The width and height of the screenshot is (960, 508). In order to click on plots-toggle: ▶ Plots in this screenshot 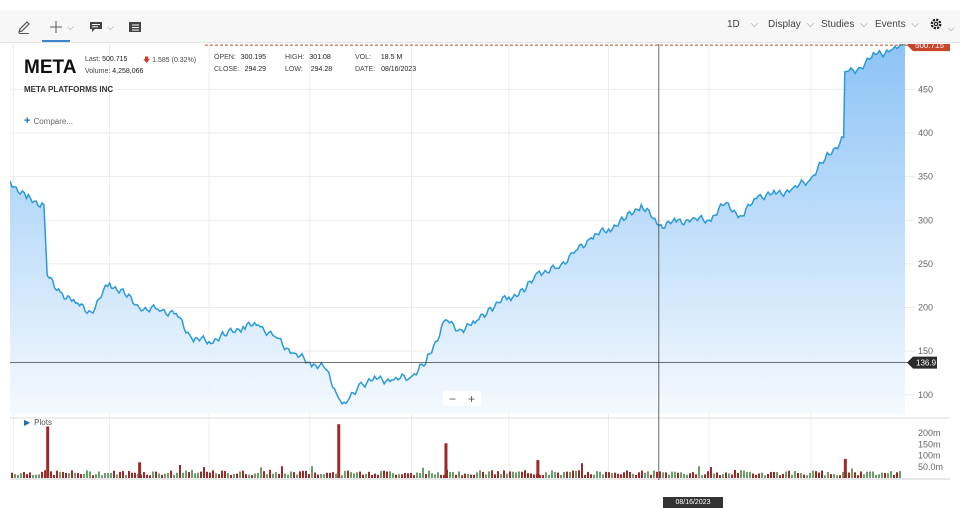, I will do `click(38, 422)`.